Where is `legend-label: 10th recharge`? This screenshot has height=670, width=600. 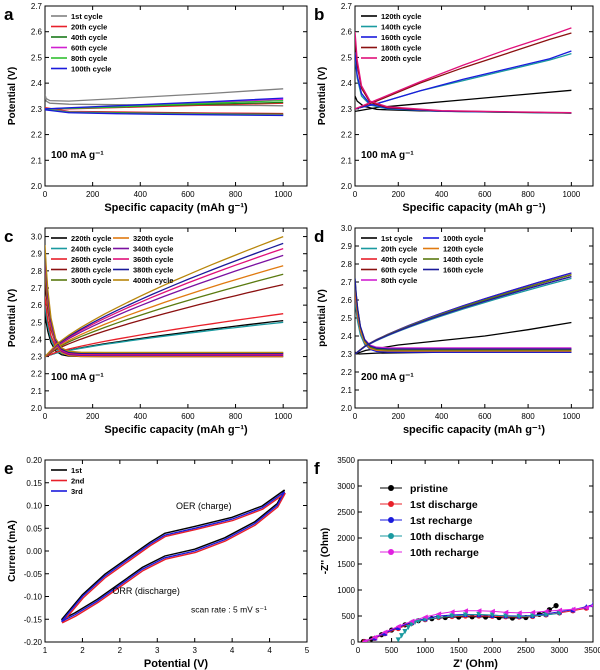
legend-label: 10th recharge is located at coordinates (444, 553).